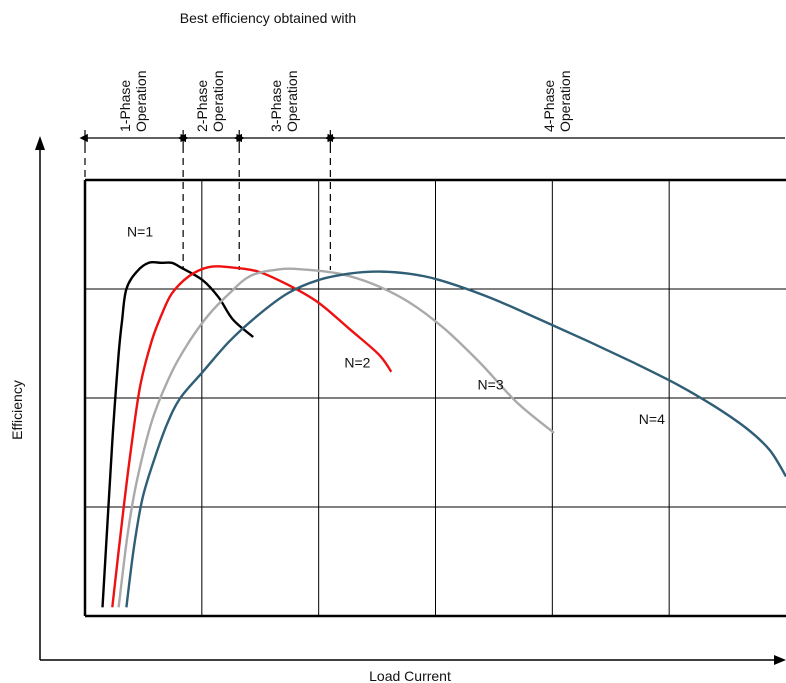  What do you see at coordinates (780, 660) in the screenshot?
I see `x-axis-arrow-icon` at bounding box center [780, 660].